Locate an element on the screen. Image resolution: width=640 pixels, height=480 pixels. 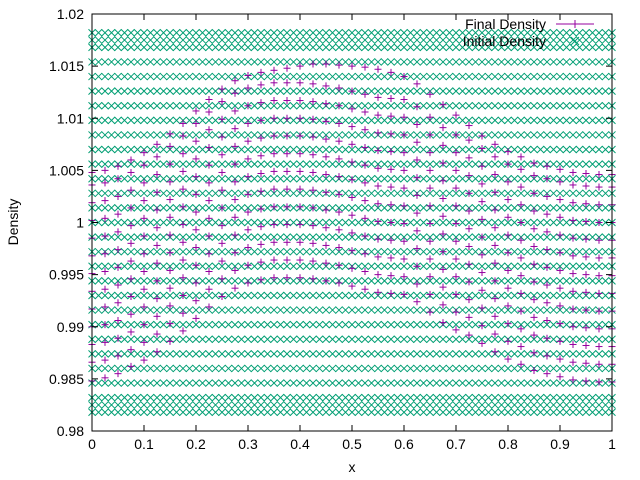
y-tick-label: 0.98 is located at coordinates (70, 431).